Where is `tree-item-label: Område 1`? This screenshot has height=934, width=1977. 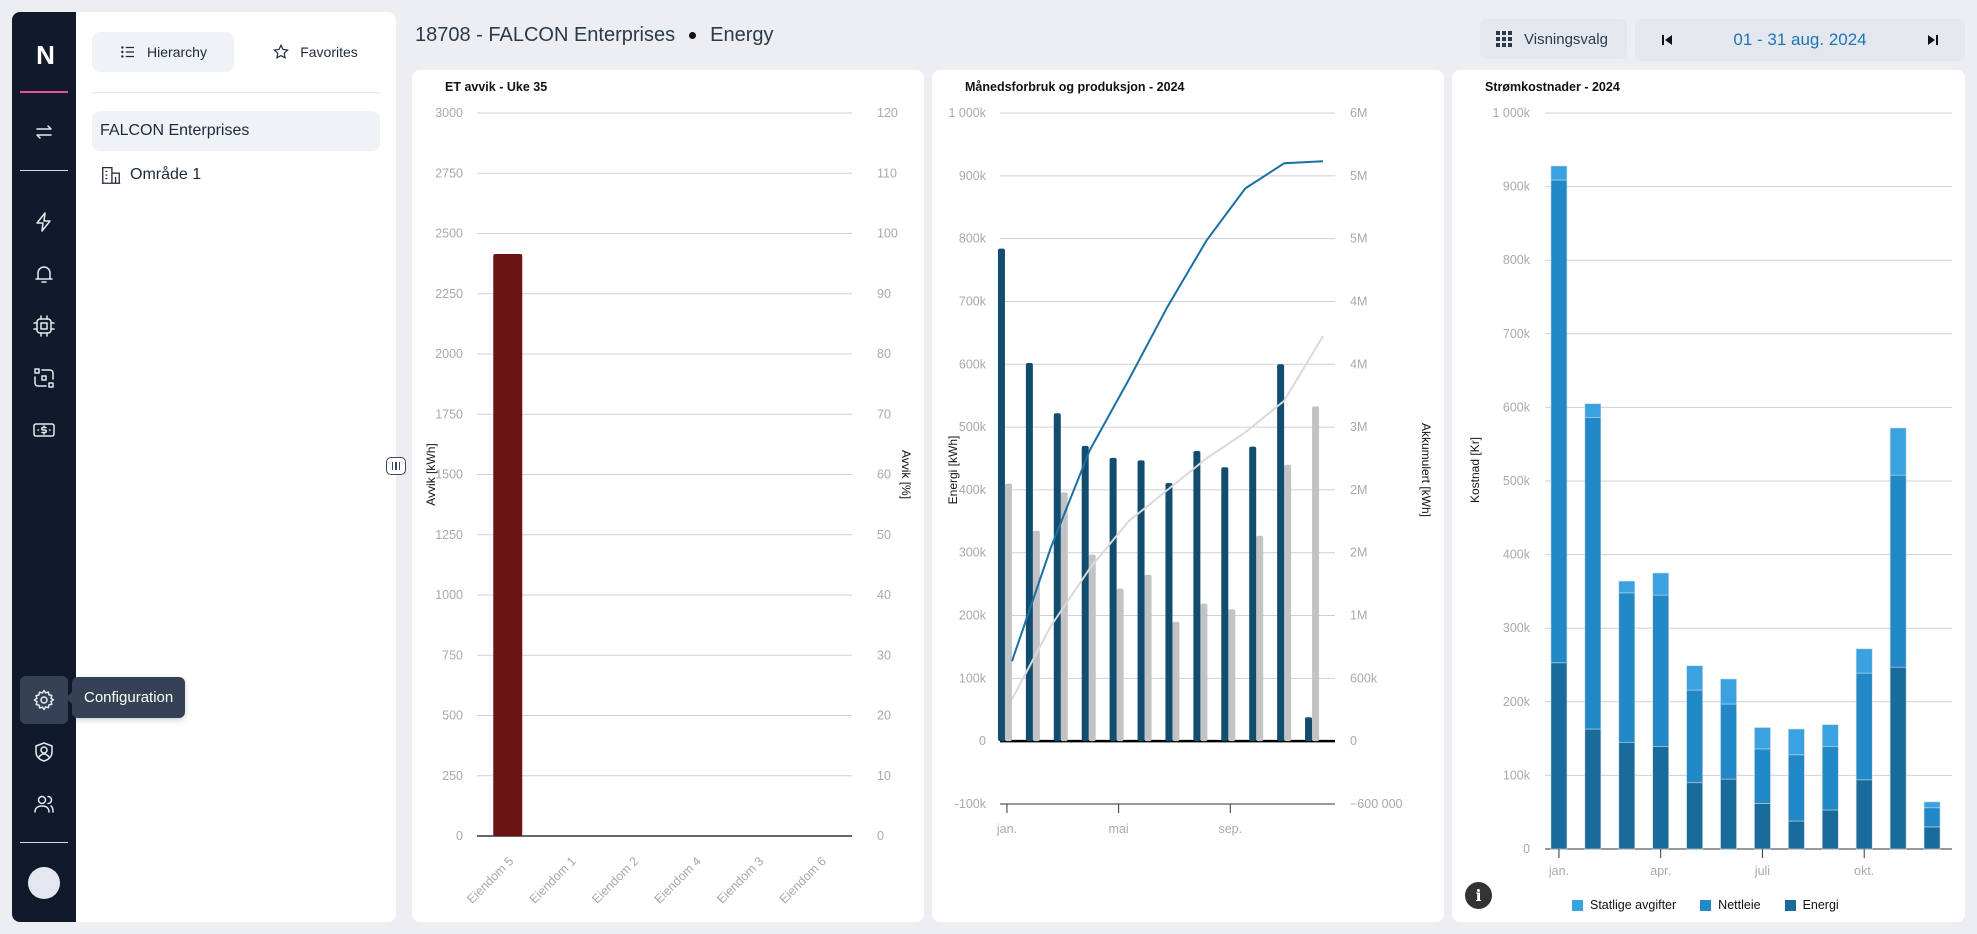 tree-item-label: Område 1 is located at coordinates (166, 174).